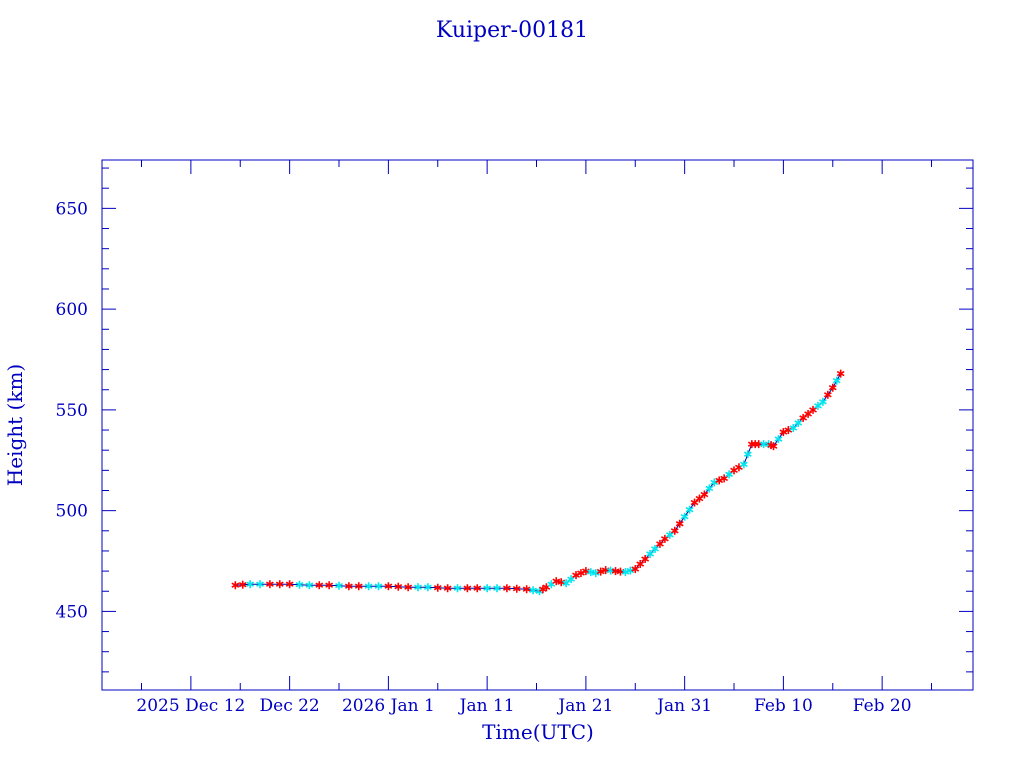 Image resolution: width=1024 pixels, height=772 pixels. I want to click on x-axis-label: Time(UTC), so click(538, 732).